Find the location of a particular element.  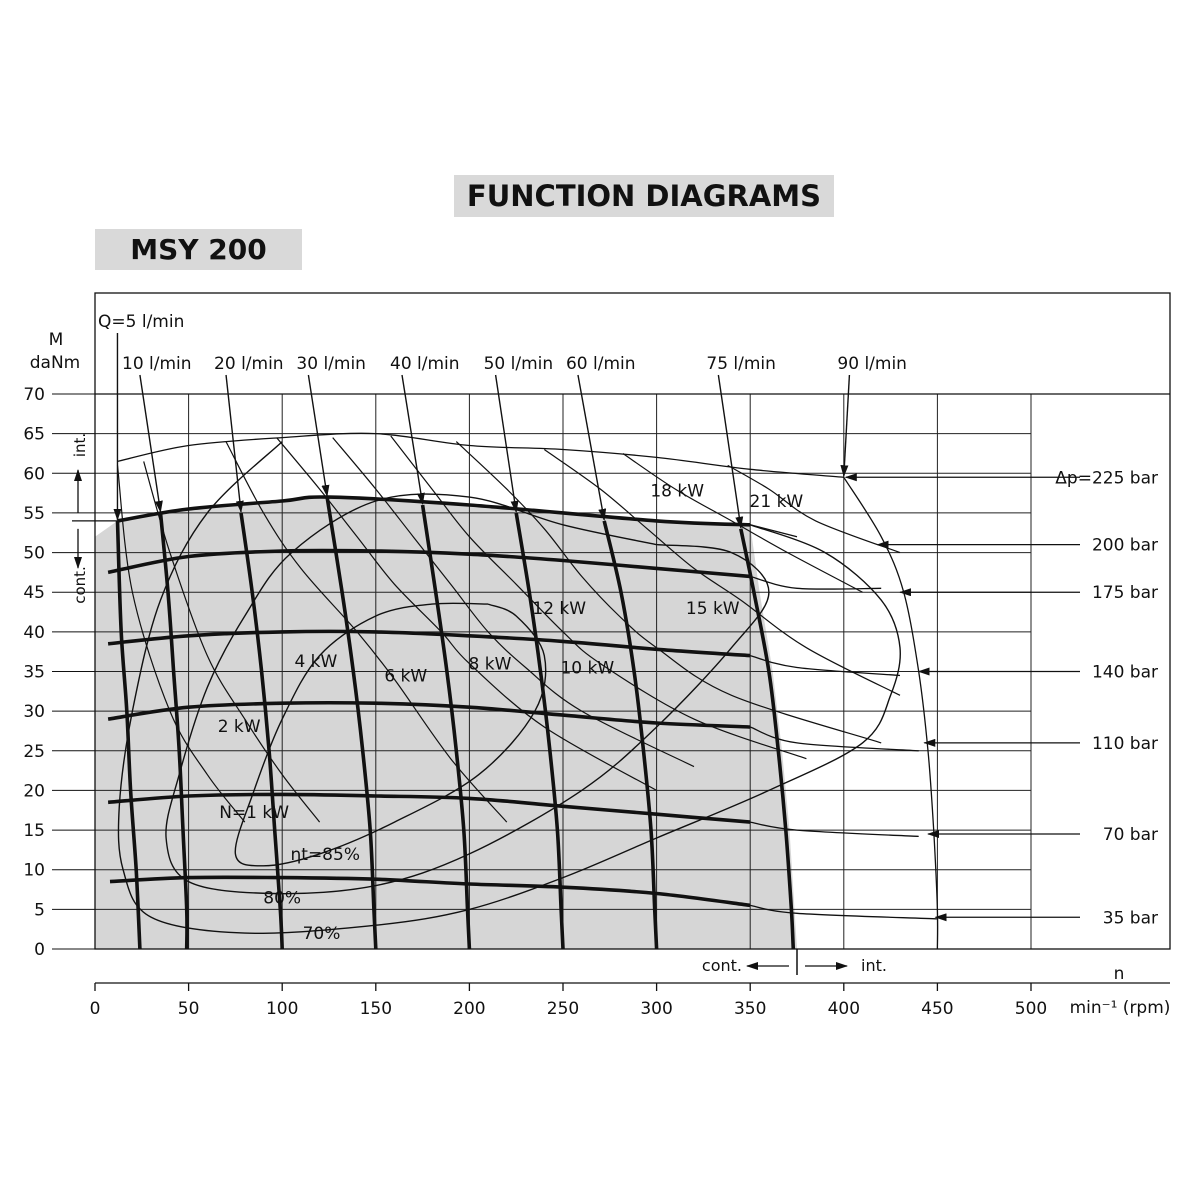

pressure-label-35-bar: 35 bar is located at coordinates (1130, 918).